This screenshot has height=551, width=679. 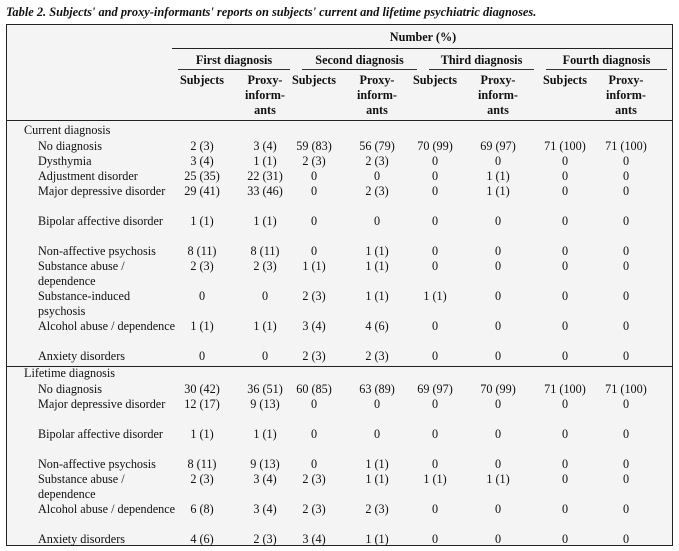 I want to click on group-header-third-diagnosis: Third diagnosis, so click(x=481, y=60).